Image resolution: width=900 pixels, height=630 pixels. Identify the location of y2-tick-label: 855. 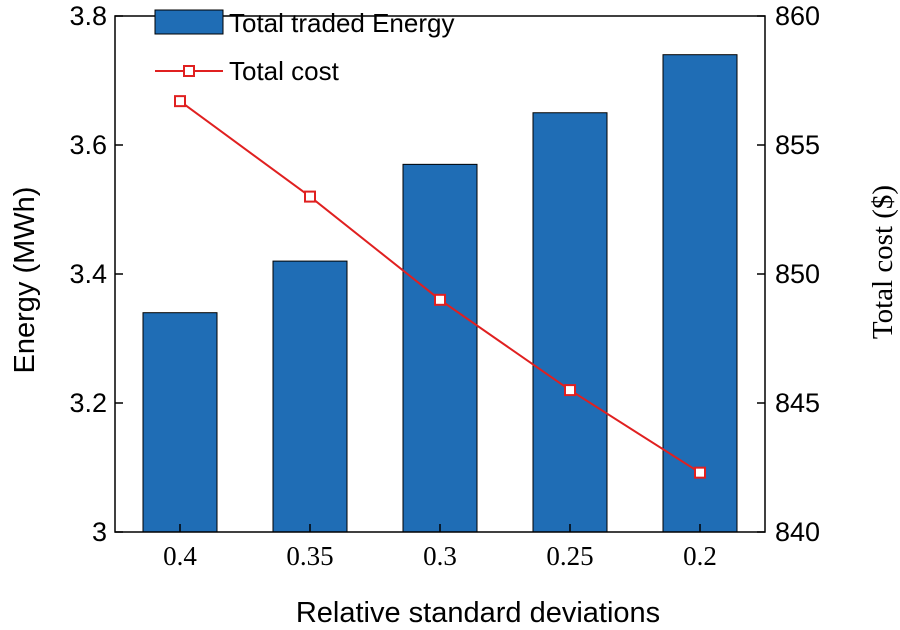
(797, 145).